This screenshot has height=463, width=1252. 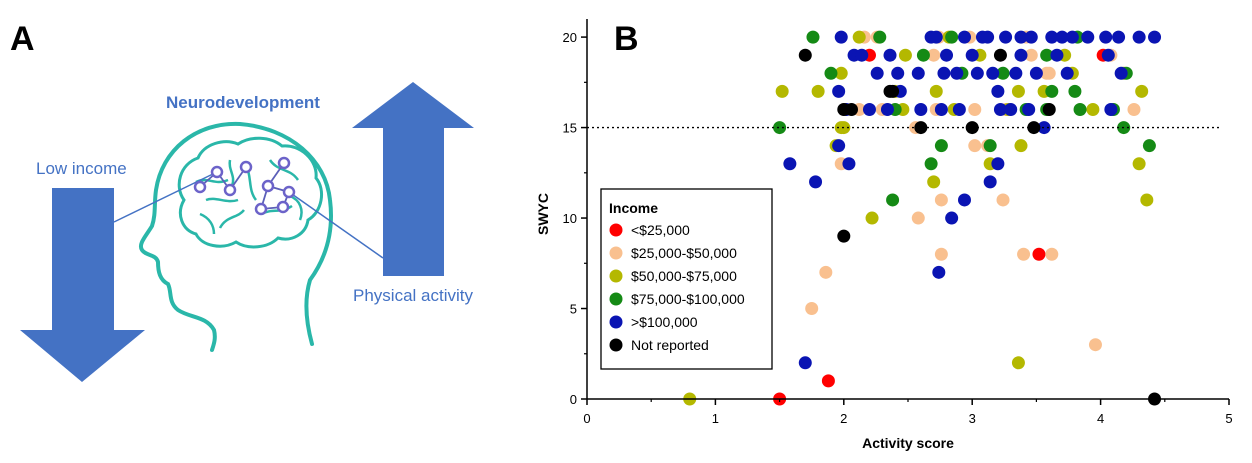 What do you see at coordinates (413, 295) in the screenshot?
I see `physical-activity-label: Physical activity` at bounding box center [413, 295].